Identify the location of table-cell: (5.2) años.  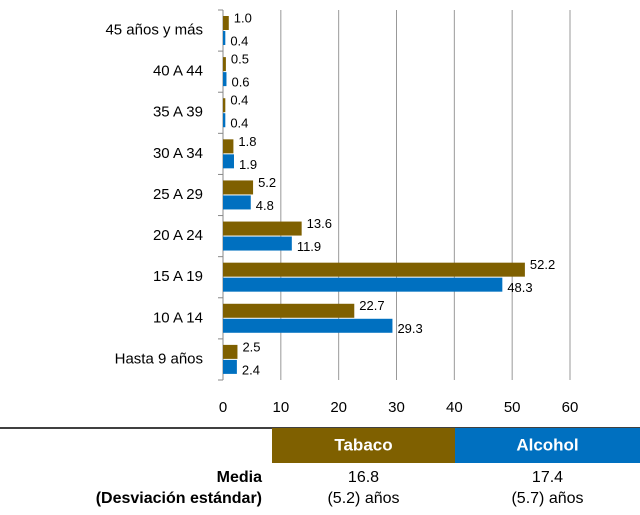
(363, 498).